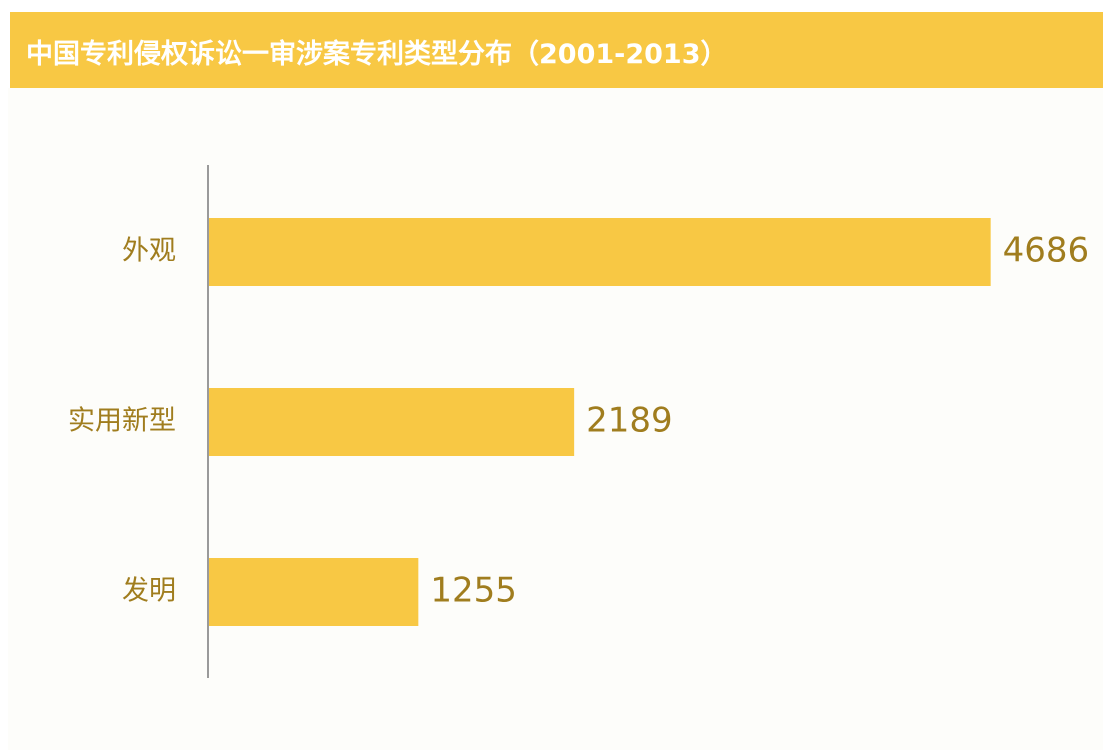  I want to click on chart-title: 中国专利侵权诉讼一审涉案专利类型分布（2001-2013）, so click(377, 54).